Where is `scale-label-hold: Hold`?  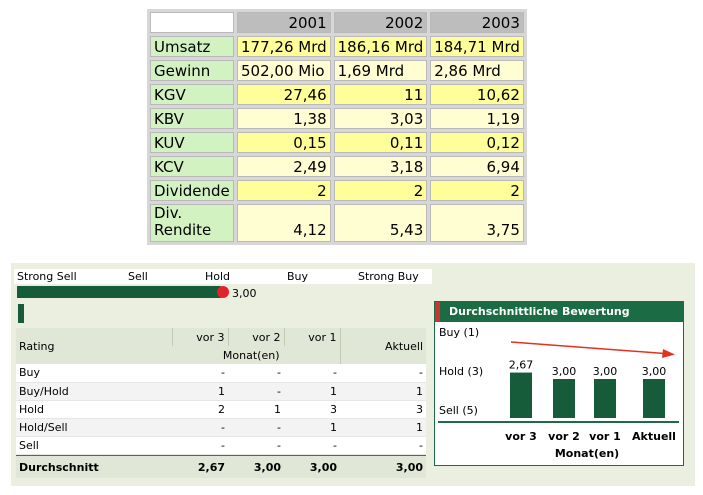 scale-label-hold: Hold is located at coordinates (218, 276).